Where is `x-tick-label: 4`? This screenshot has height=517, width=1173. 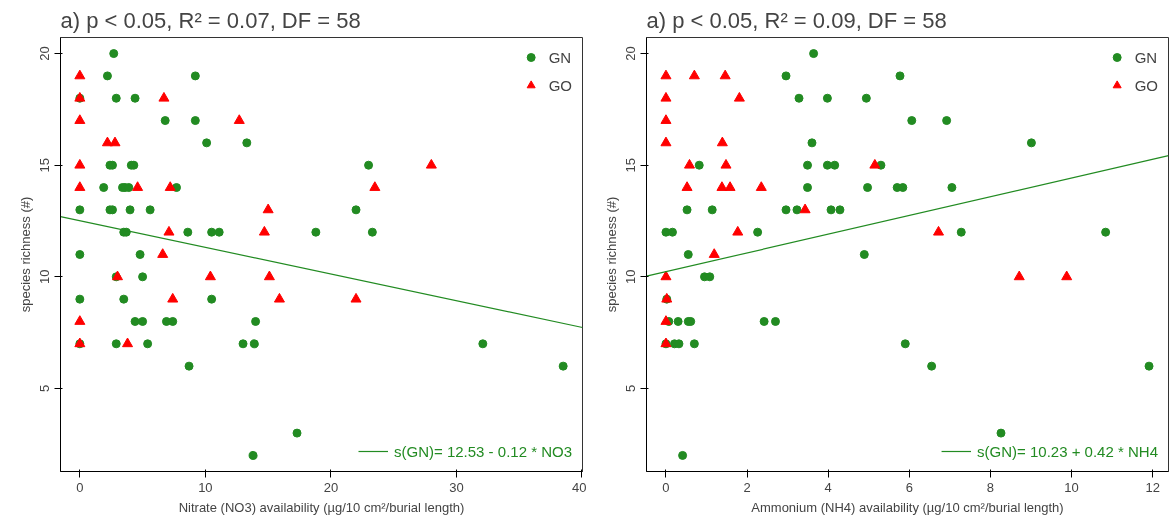 x-tick-label: 4 is located at coordinates (828, 487).